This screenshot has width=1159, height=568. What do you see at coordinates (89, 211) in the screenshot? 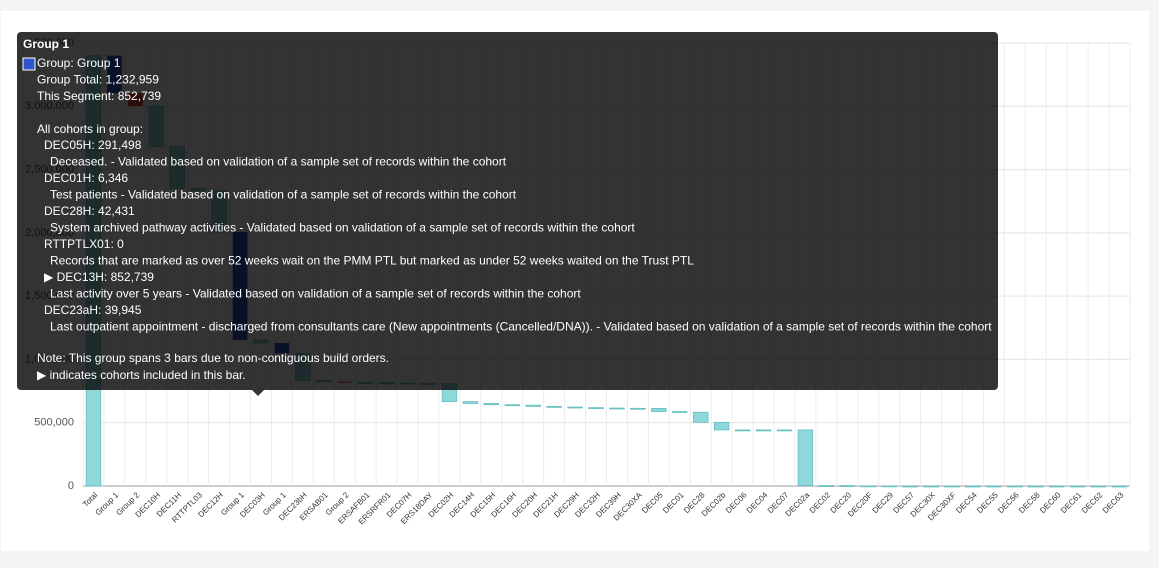
I see `tooltip-cohort: DEC28H: 42,431` at bounding box center [89, 211].